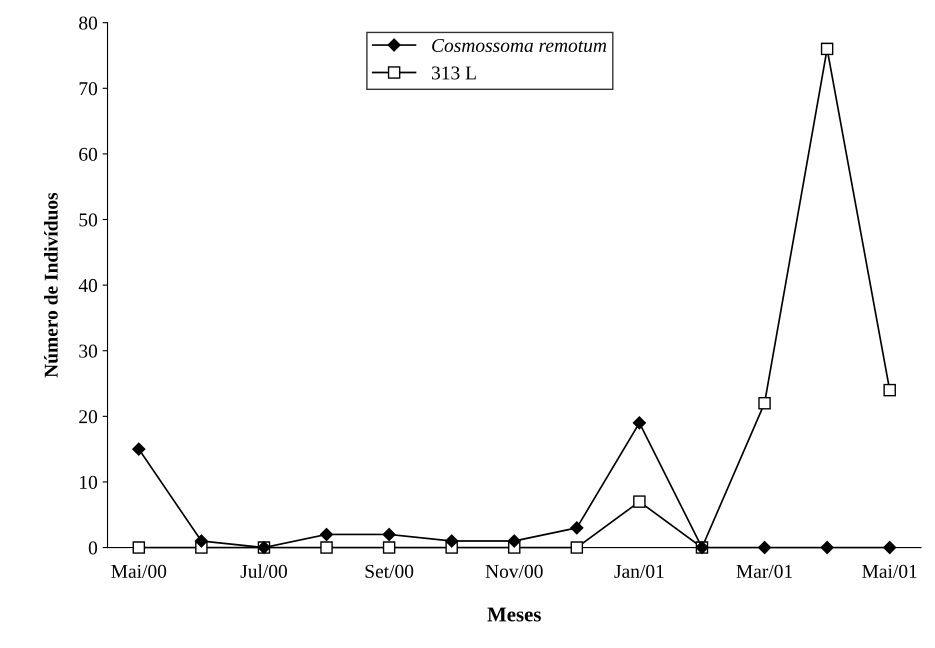 This screenshot has height=648, width=935. I want to click on x-axis-title: Meses, so click(514, 615).